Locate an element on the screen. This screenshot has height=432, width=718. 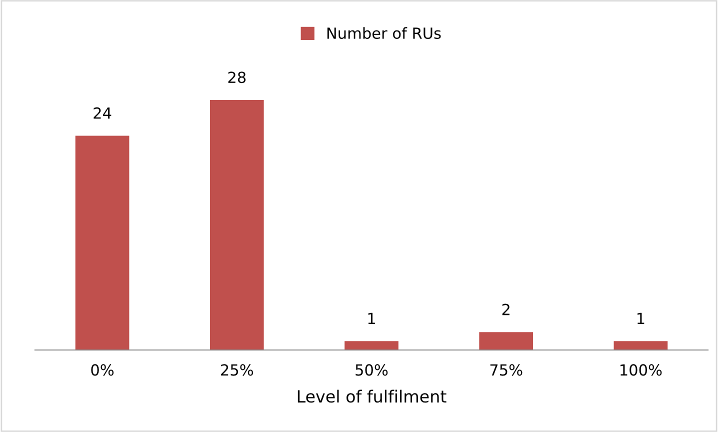
x-tick-label: 25% is located at coordinates (237, 370).